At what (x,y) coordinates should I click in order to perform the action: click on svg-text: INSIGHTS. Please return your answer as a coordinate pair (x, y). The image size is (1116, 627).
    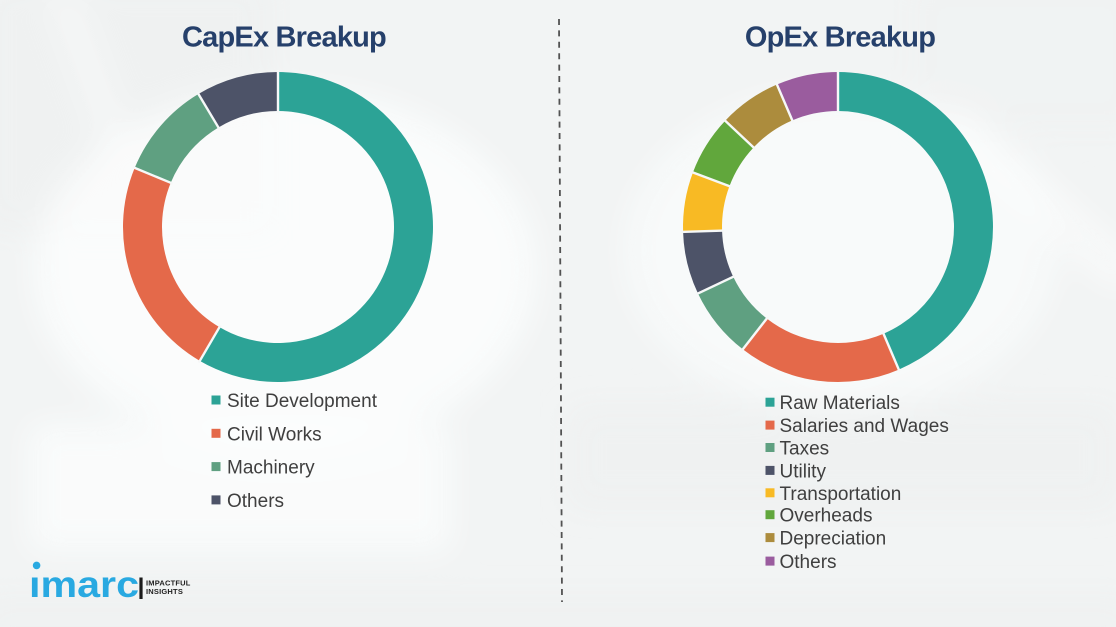
    Looking at the image, I should click on (164, 591).